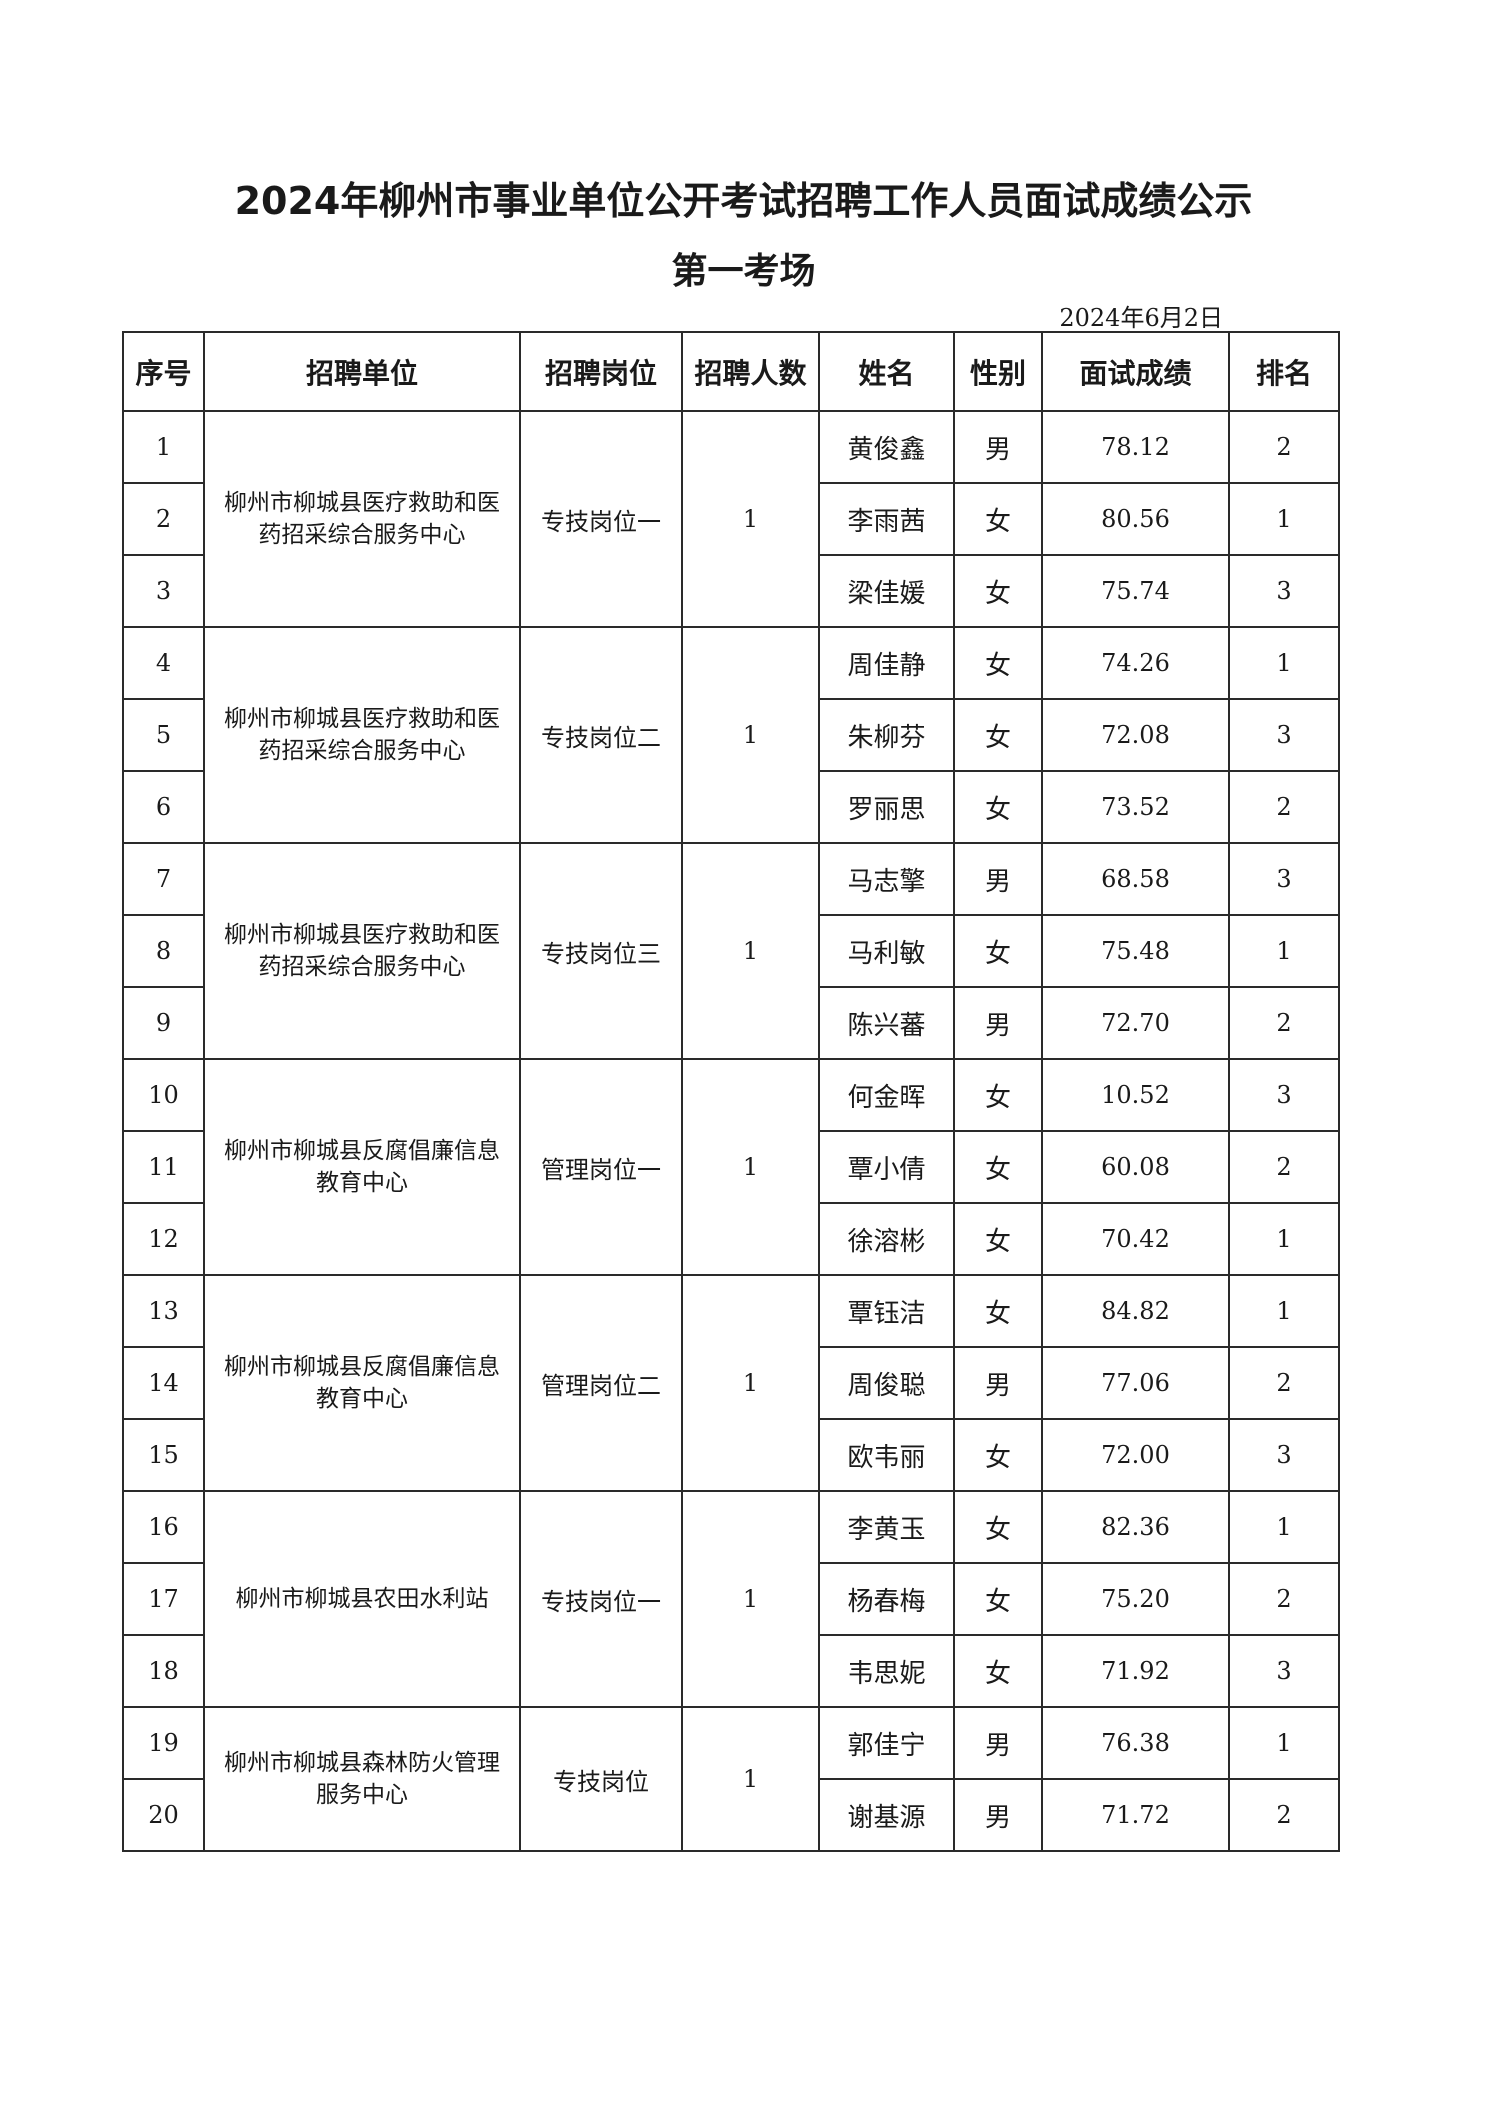 Image resolution: width=1487 pixels, height=2102 pixels. I want to click on recruiting-position: 管理岗位一, so click(601, 1167).